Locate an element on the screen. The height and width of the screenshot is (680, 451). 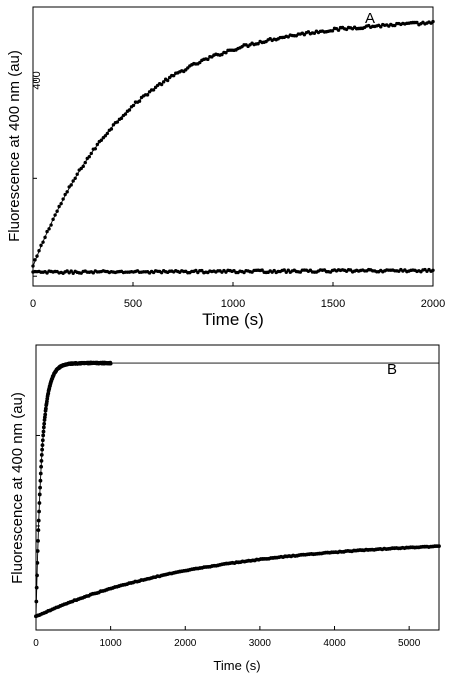
x-tick-label: 4000 is located at coordinates (334, 643).